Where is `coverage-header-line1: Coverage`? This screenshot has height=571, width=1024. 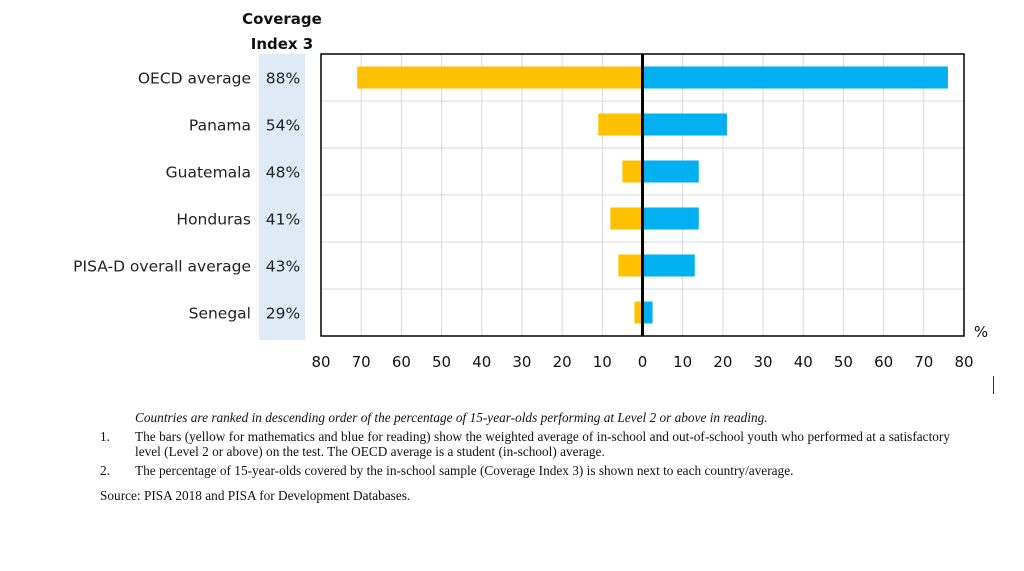 coverage-header-line1: Coverage is located at coordinates (282, 19).